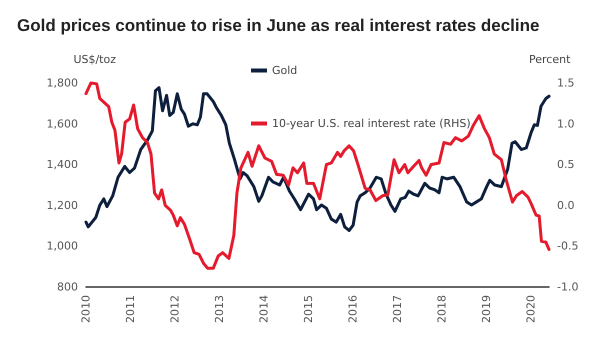 The width and height of the screenshot is (600, 341). I want to click on y-tick-label: 1,400, so click(62, 165).